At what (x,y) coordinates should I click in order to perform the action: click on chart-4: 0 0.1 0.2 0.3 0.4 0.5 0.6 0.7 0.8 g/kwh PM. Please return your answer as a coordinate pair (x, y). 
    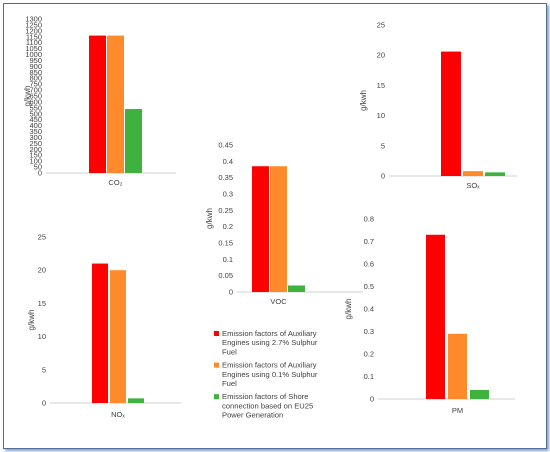
    Looking at the image, I should click on (429, 315).